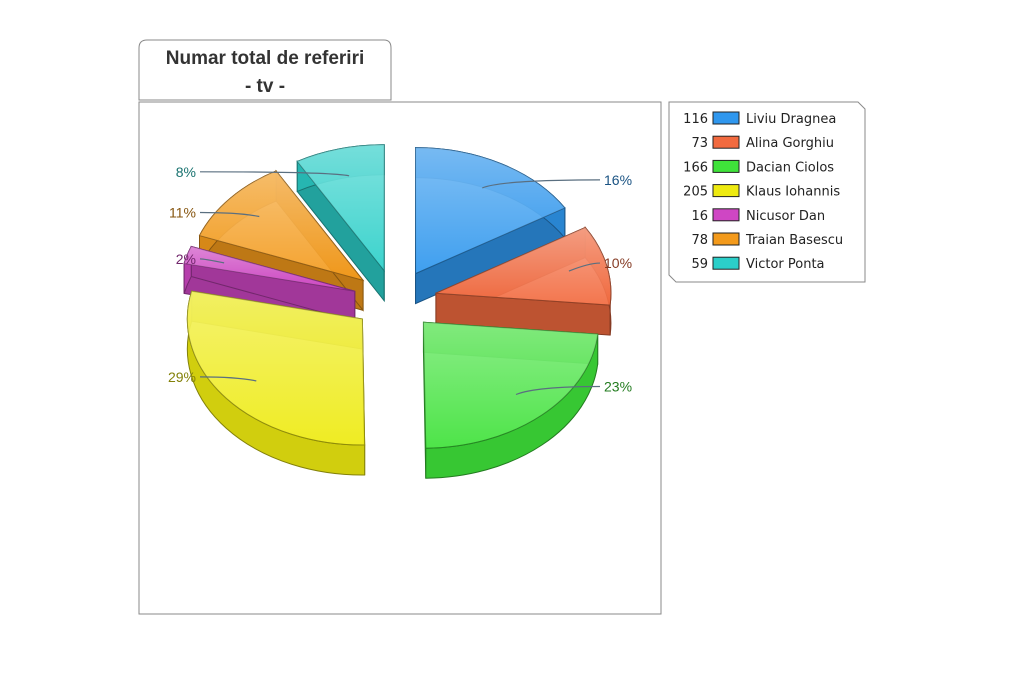 Image resolution: width=1017 pixels, height=700 pixels. Describe the element at coordinates (186, 172) in the screenshot. I see `percent-label-victor-ponta: 8%` at that location.